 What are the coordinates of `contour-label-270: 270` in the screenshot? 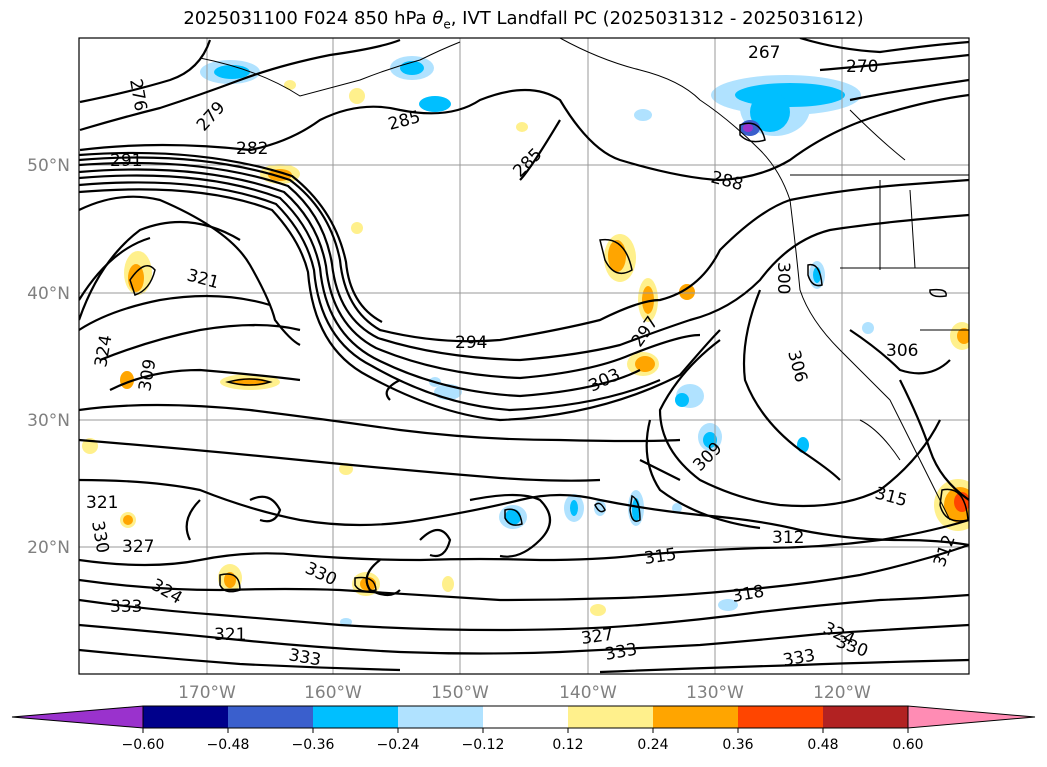 It's located at (862, 67).